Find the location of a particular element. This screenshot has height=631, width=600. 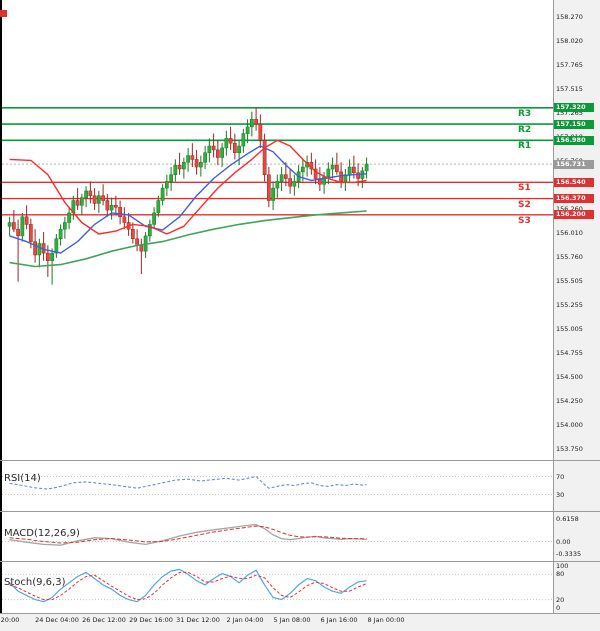

rsi-line is located at coordinates (188, 482).